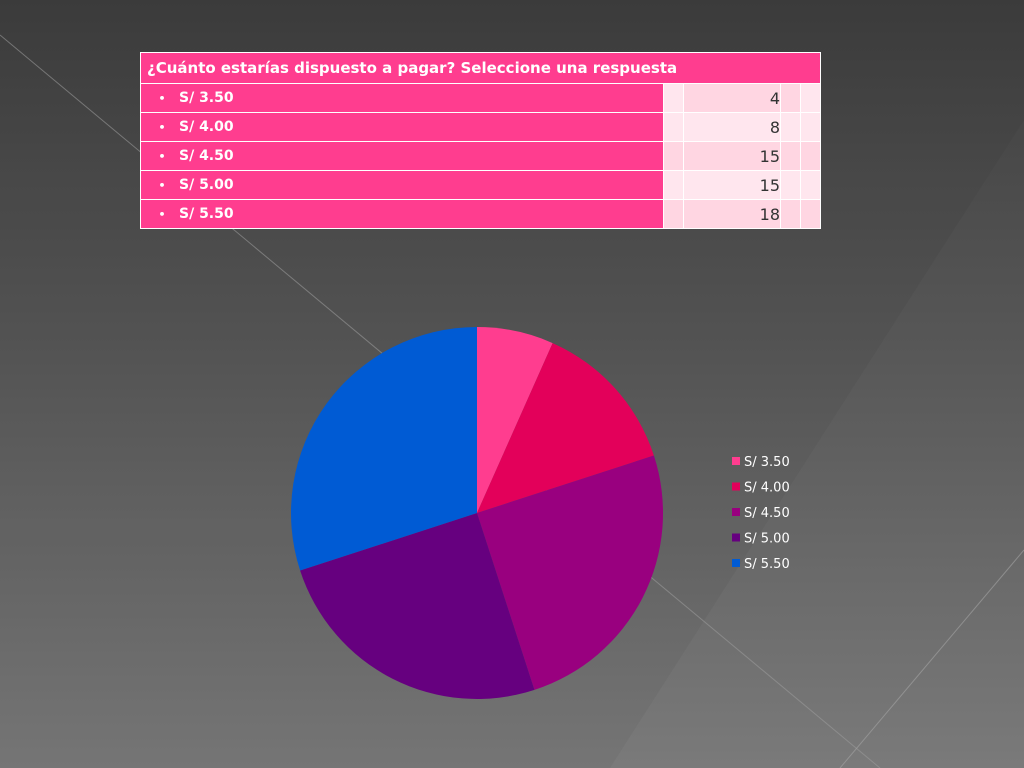  I want to click on legend-label: S/ 5.00, so click(767, 539).